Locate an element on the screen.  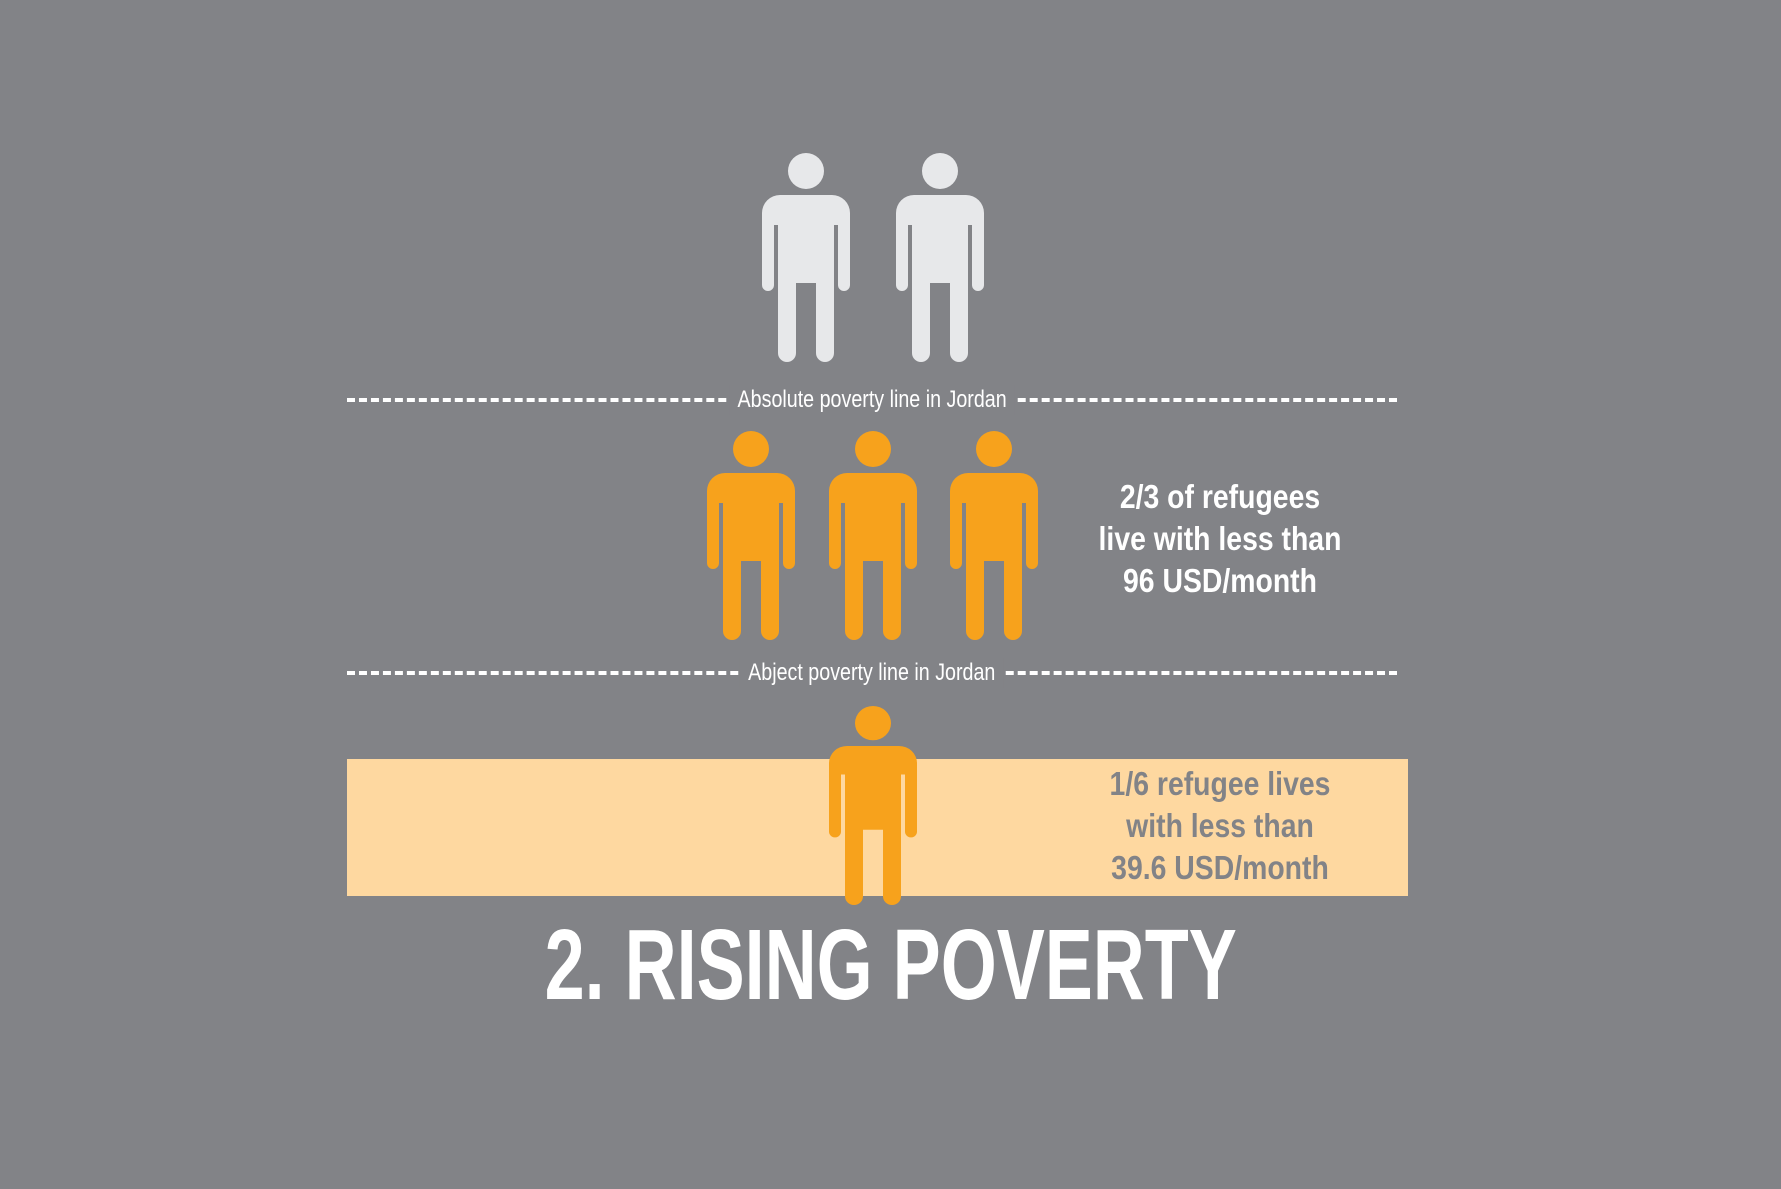
absolute-poverty-line-label: Absolute poverty line in Jordan is located at coordinates (872, 400).